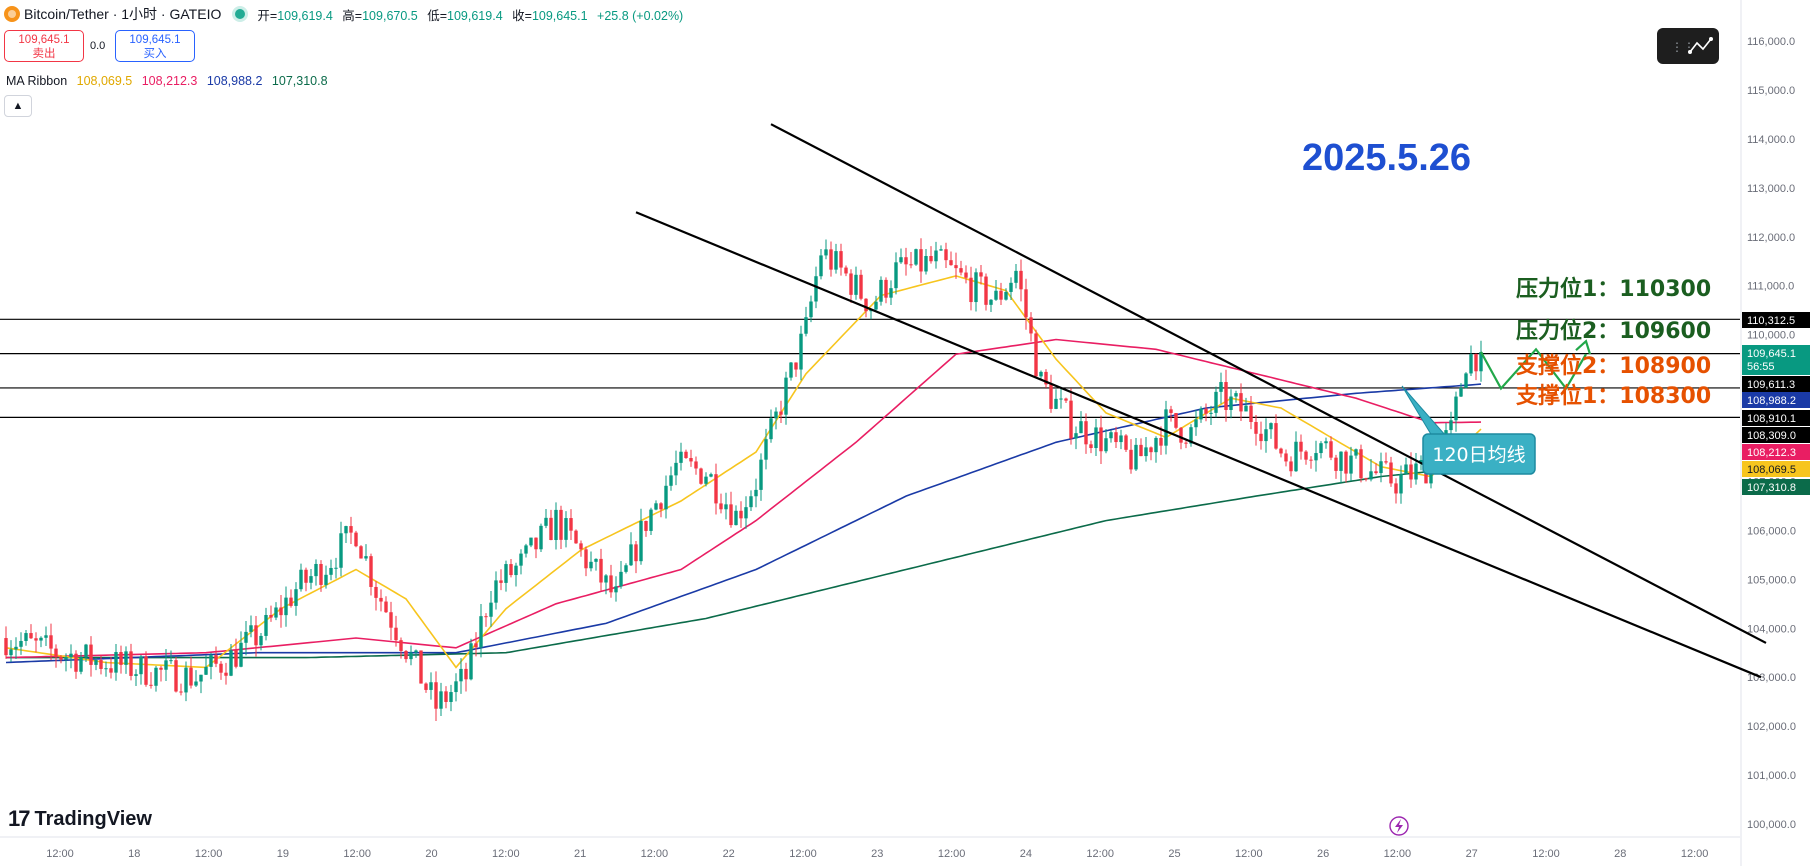 The image size is (1812, 866). I want to click on low-label: 低, so click(433, 15).